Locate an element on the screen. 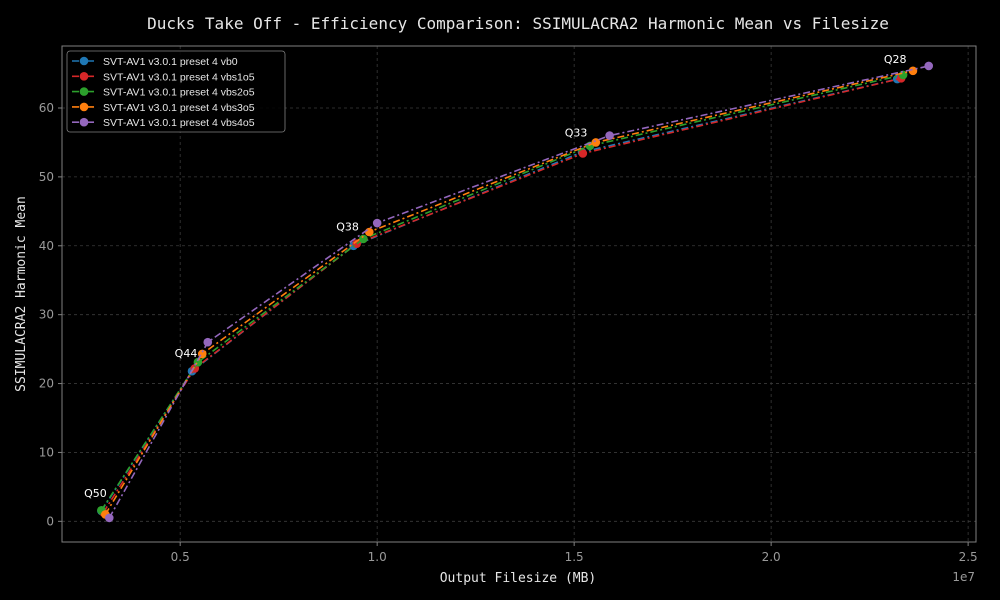  legend-item: SVT-AV1 v3.0.1 preset 4 vb0 is located at coordinates (155, 62).